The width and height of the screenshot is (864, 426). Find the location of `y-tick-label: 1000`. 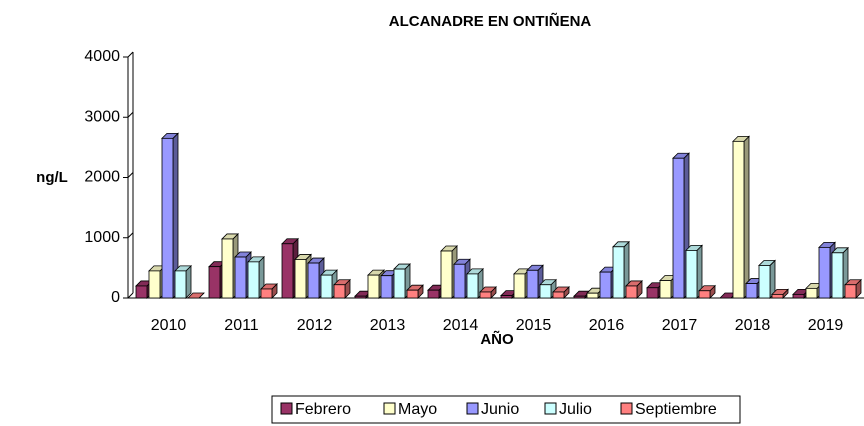

y-tick-label: 1000 is located at coordinates (102, 237).